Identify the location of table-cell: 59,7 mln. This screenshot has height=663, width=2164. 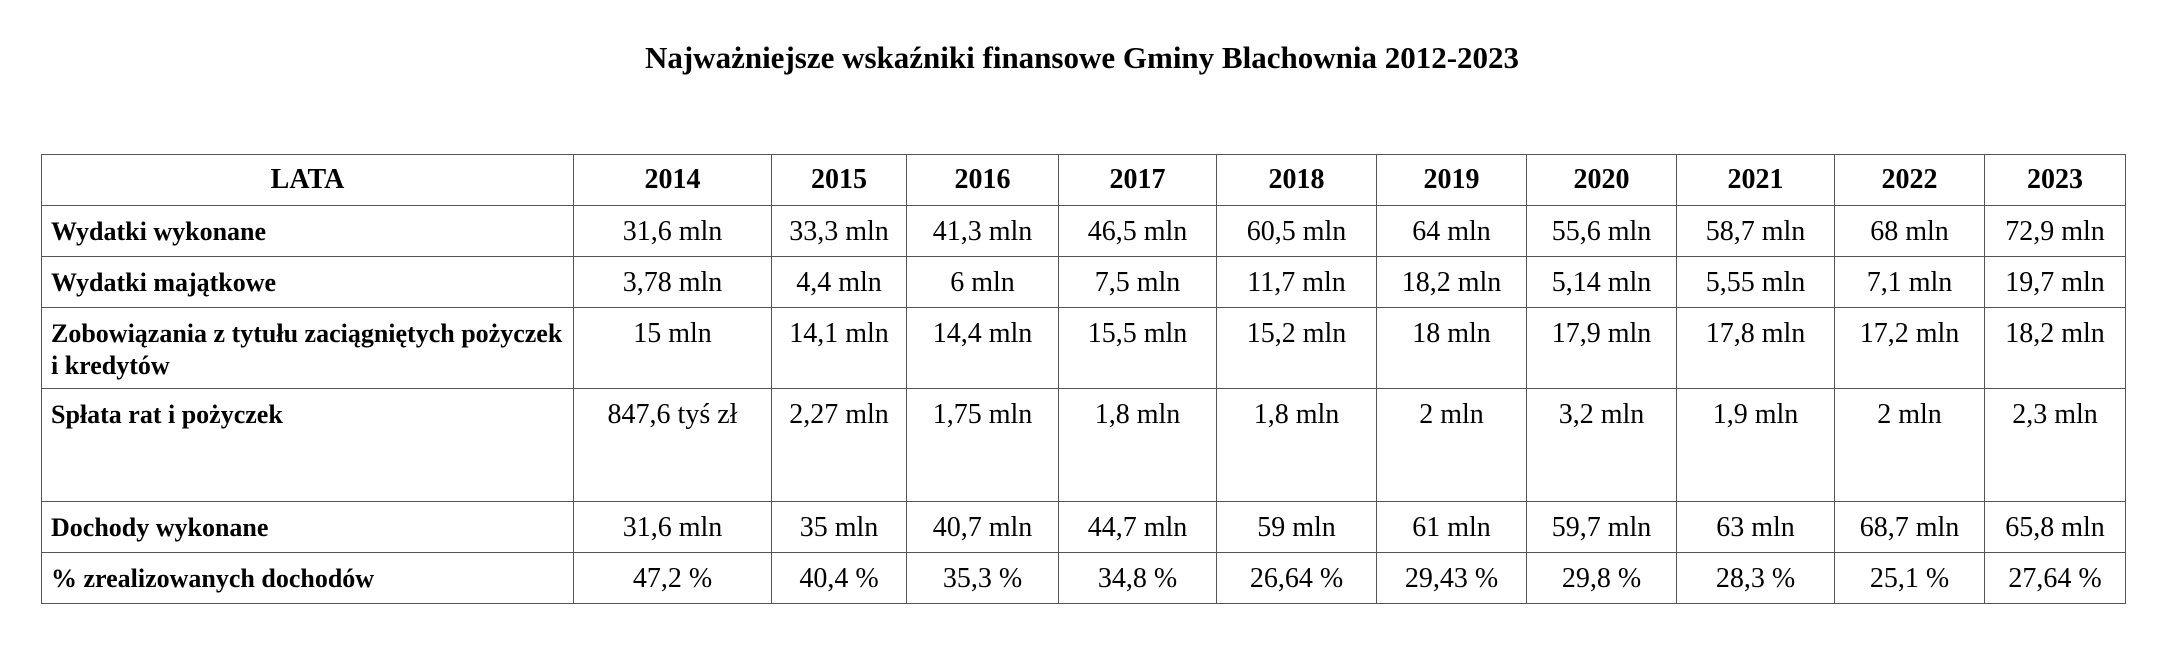
(1601, 527).